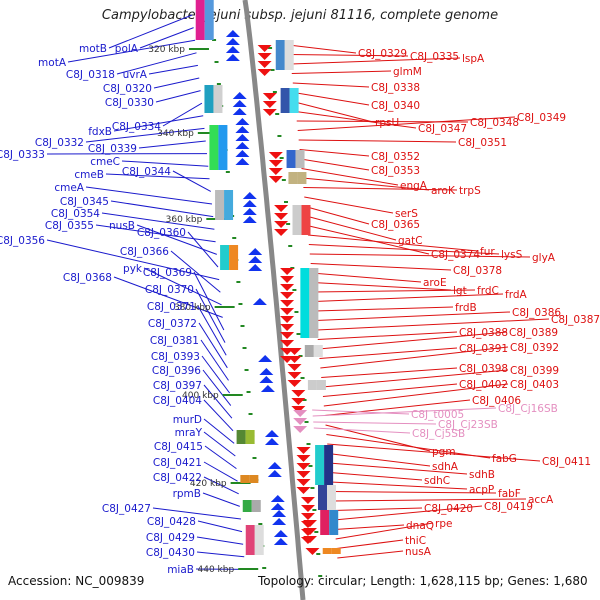 The image size is (600, 600). I want to click on gene-label-left: C8J_0422, so click(177, 478).